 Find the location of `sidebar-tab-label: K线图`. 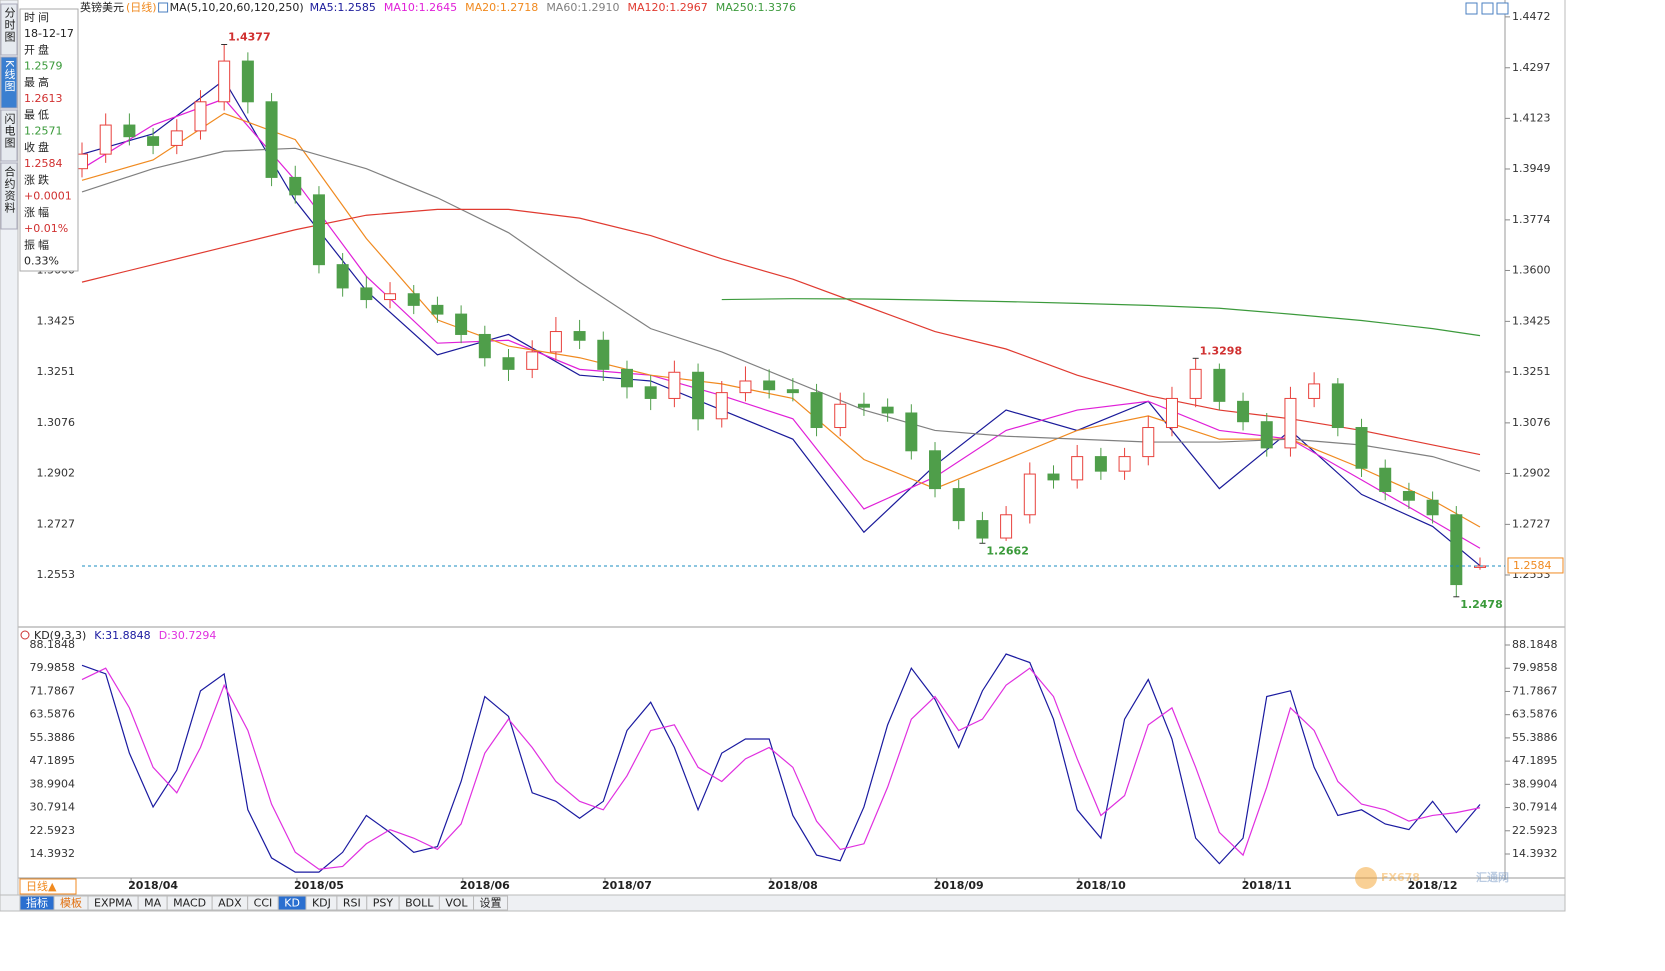

sidebar-tab-label: K线图 is located at coordinates (9, 76).